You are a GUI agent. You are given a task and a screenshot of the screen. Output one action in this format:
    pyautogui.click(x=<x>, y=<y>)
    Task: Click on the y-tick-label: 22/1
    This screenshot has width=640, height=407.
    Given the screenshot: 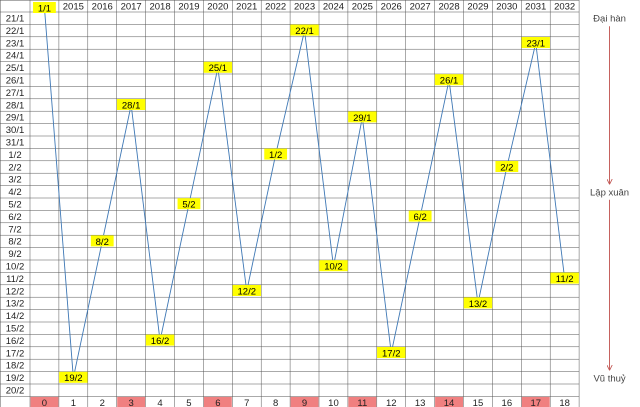 What is the action you would take?
    pyautogui.click(x=15, y=31)
    